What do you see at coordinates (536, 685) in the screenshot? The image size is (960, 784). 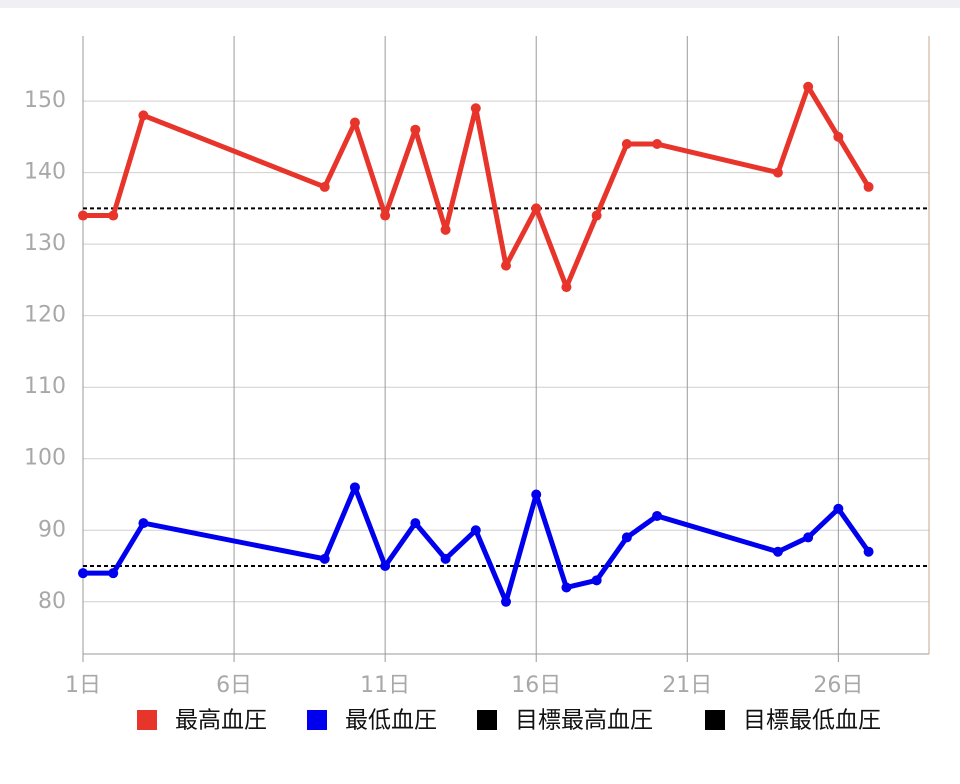 I see `x-tick-label: 16日` at bounding box center [536, 685].